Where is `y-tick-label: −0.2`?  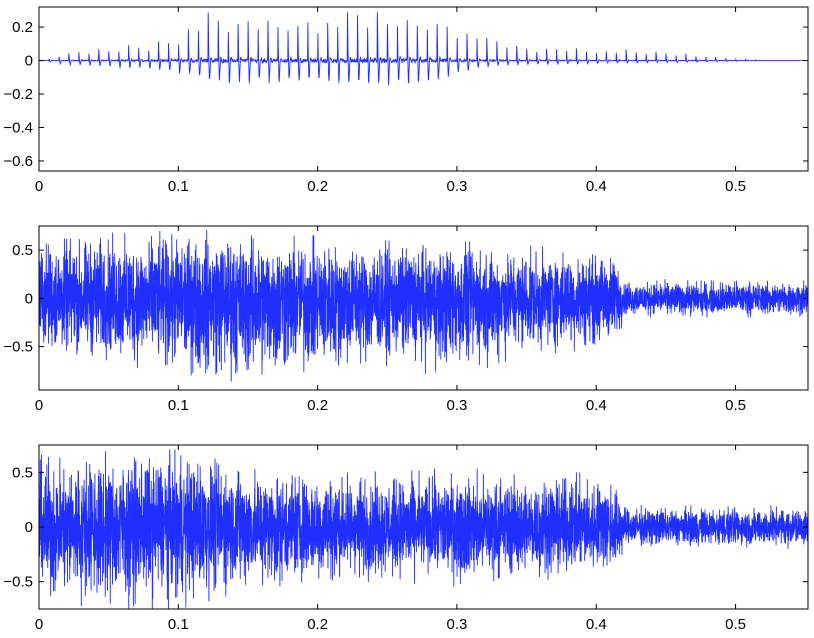 y-tick-label: −0.2 is located at coordinates (18, 94).